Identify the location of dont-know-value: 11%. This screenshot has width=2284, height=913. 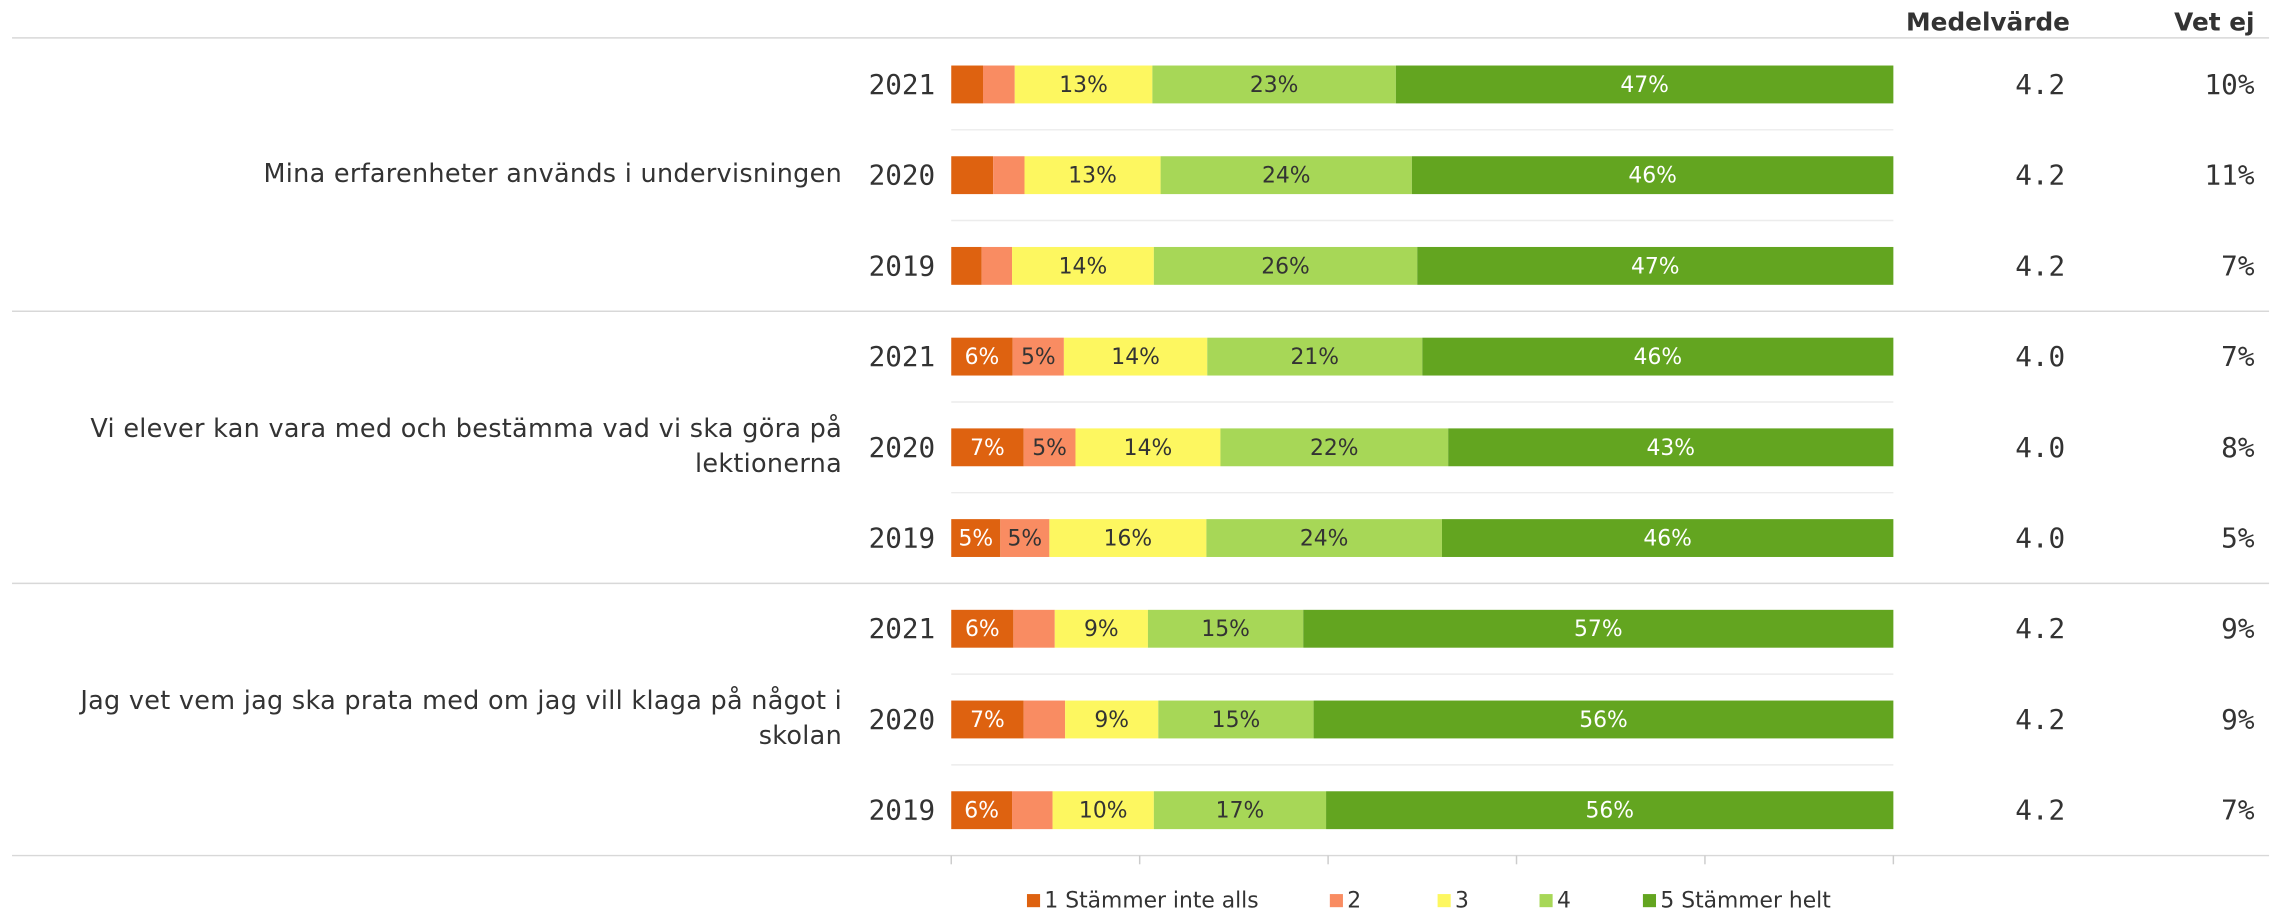
(2230, 175).